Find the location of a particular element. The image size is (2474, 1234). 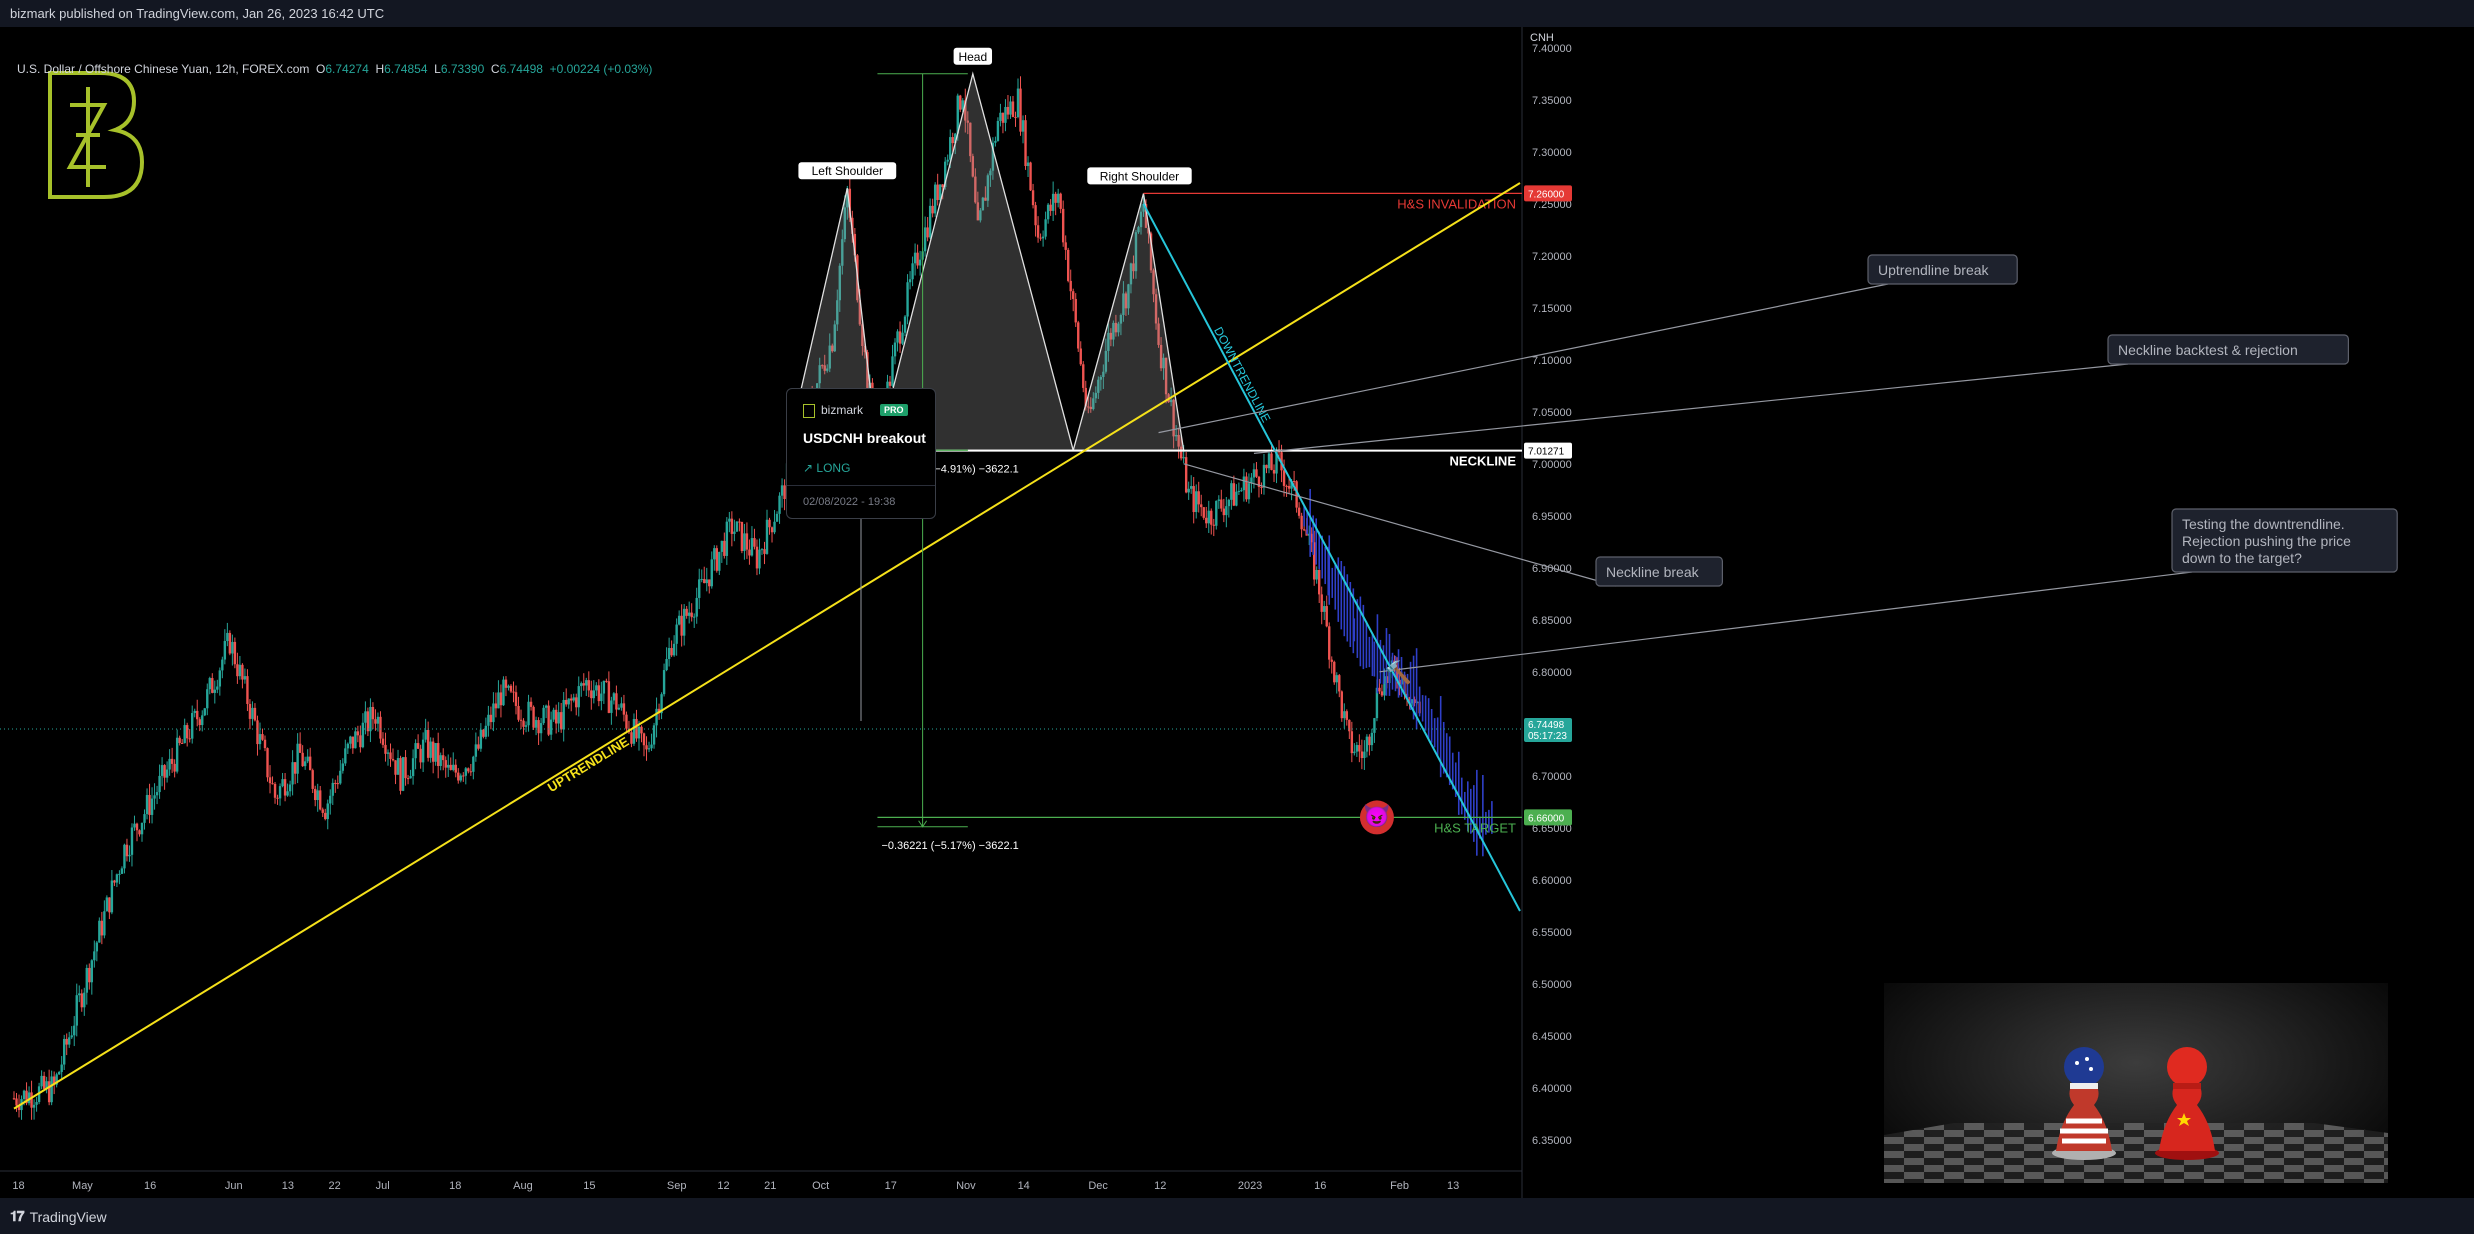

testing-downtrend-text: Rejection pushing the price is located at coordinates (2266, 541).